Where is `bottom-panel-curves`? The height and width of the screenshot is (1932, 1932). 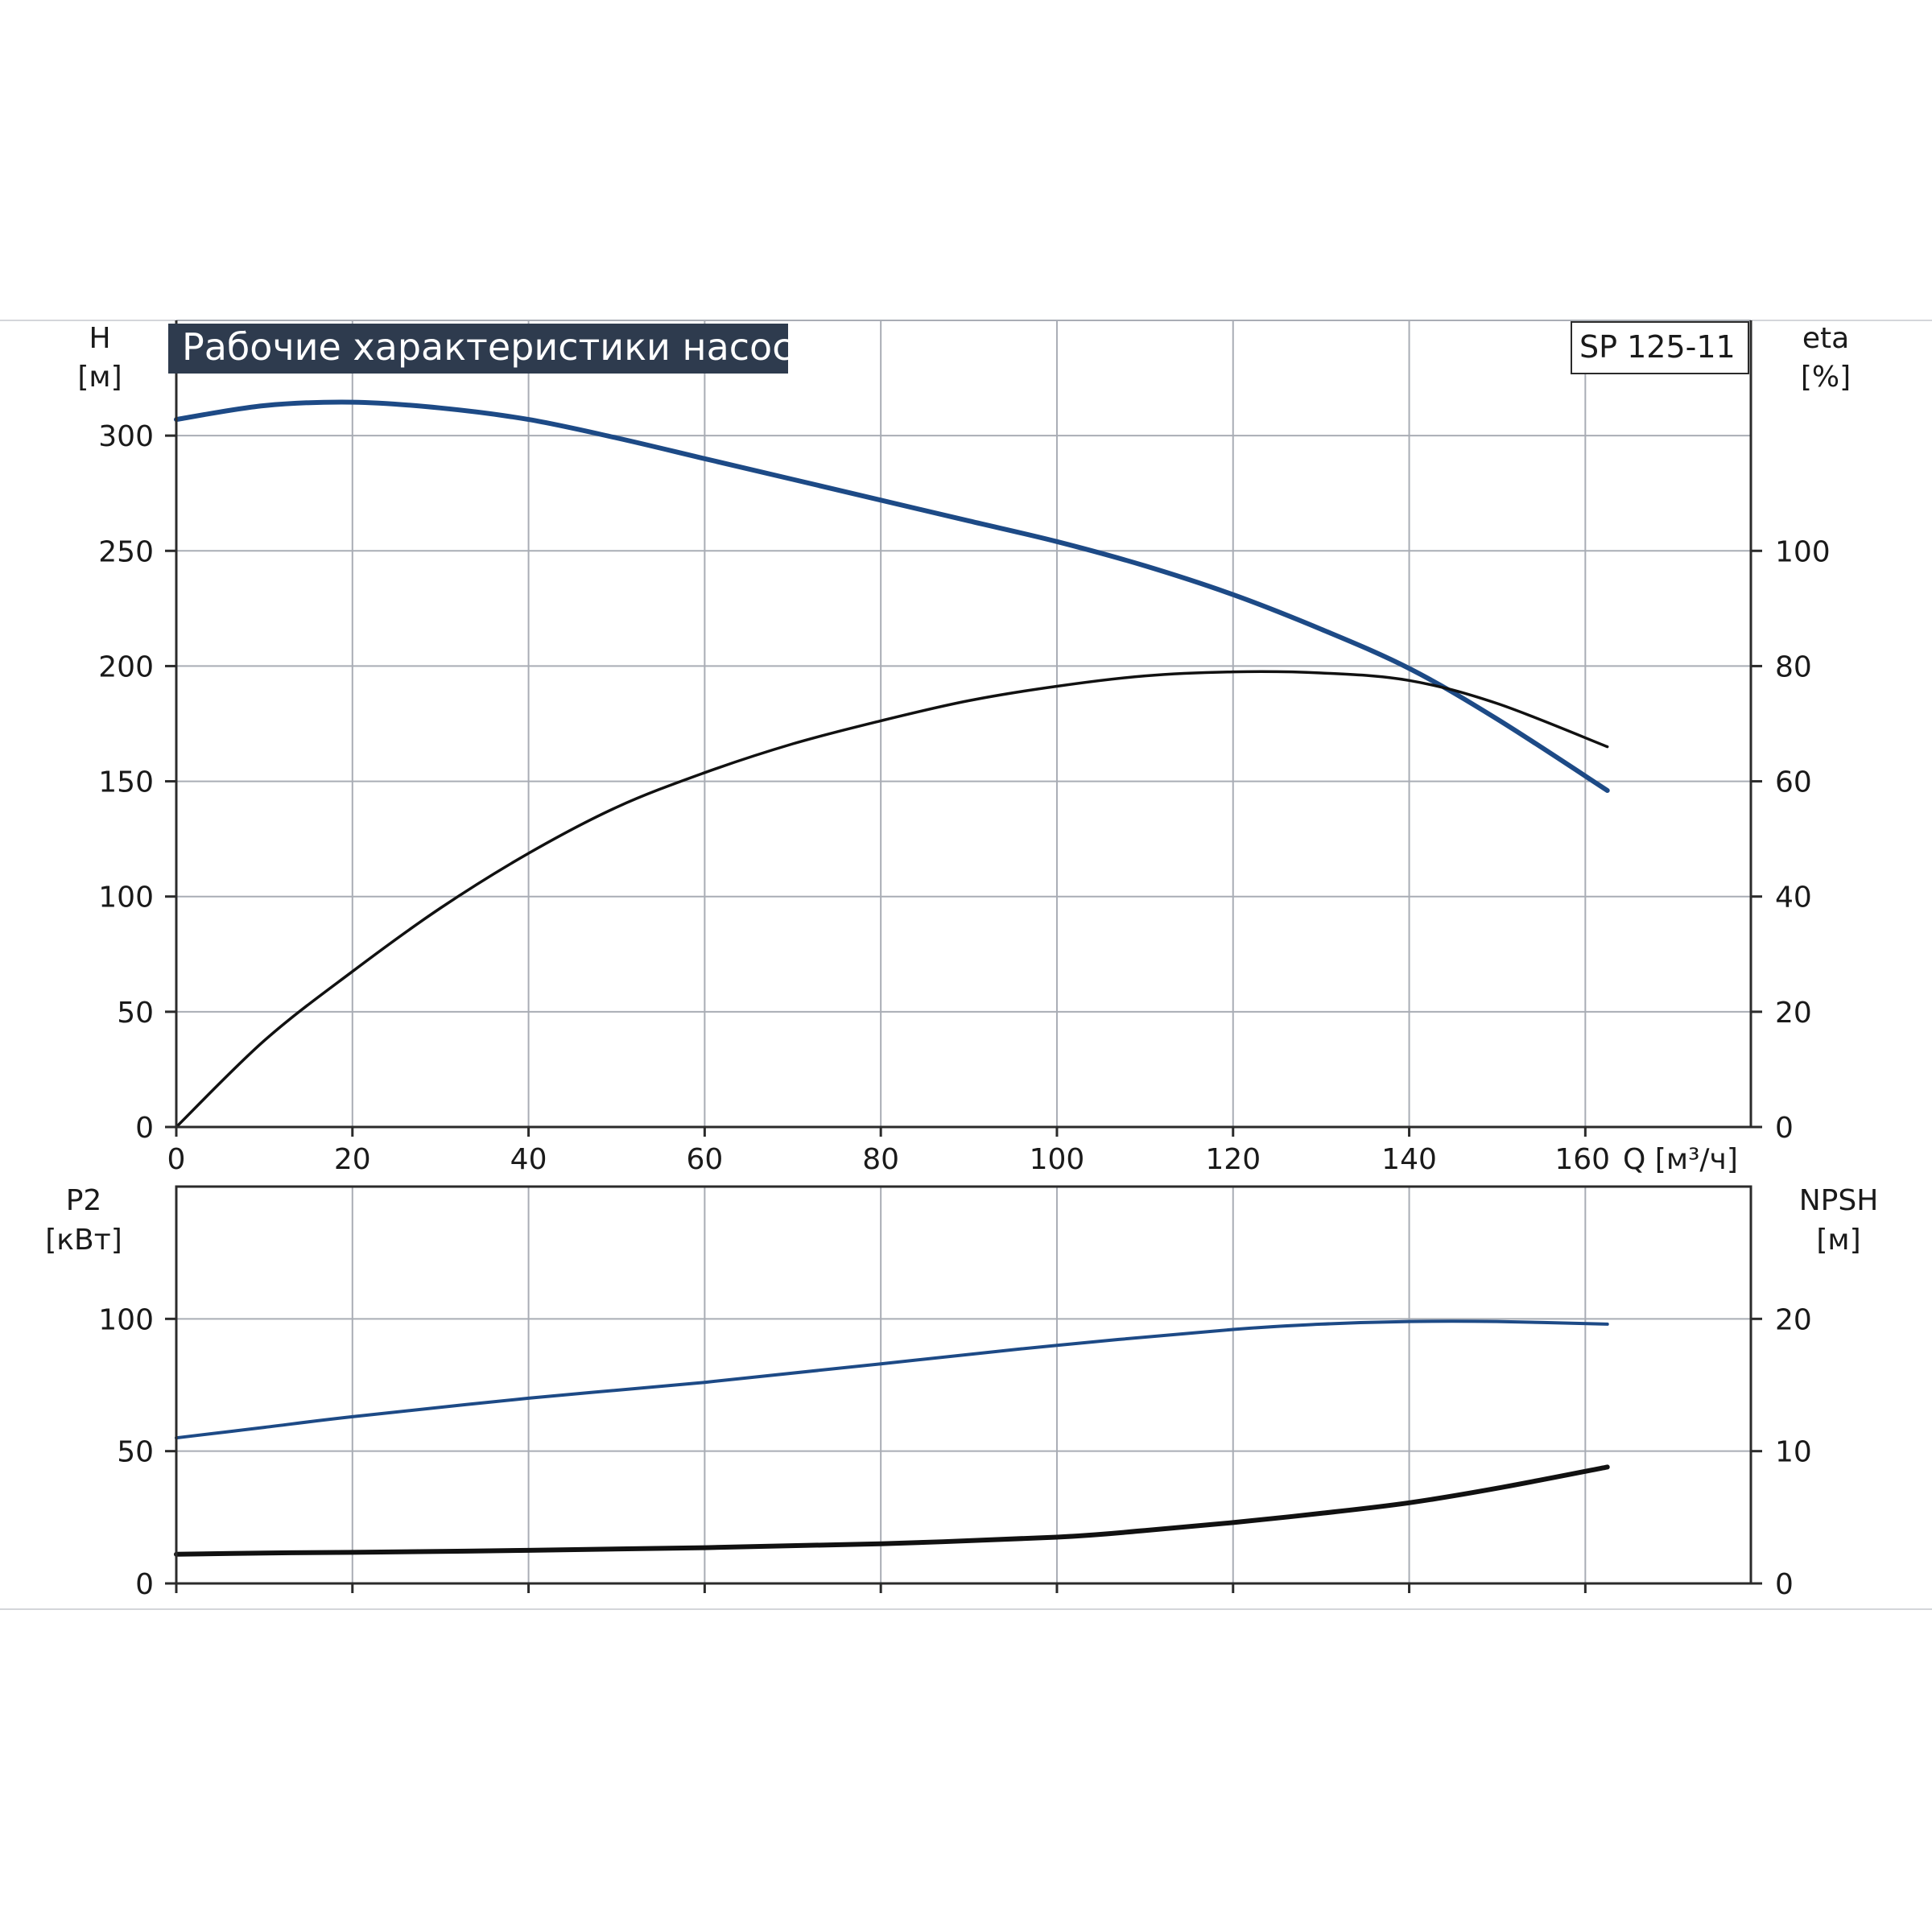
bottom-panel-curves is located at coordinates (892, 1438).